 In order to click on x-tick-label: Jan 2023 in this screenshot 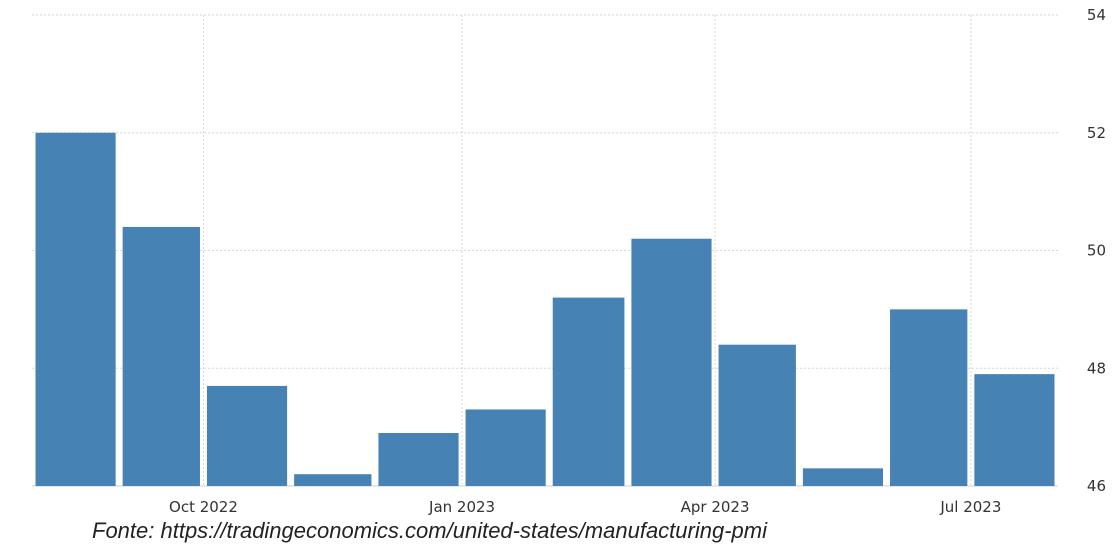, I will do `click(461, 507)`.